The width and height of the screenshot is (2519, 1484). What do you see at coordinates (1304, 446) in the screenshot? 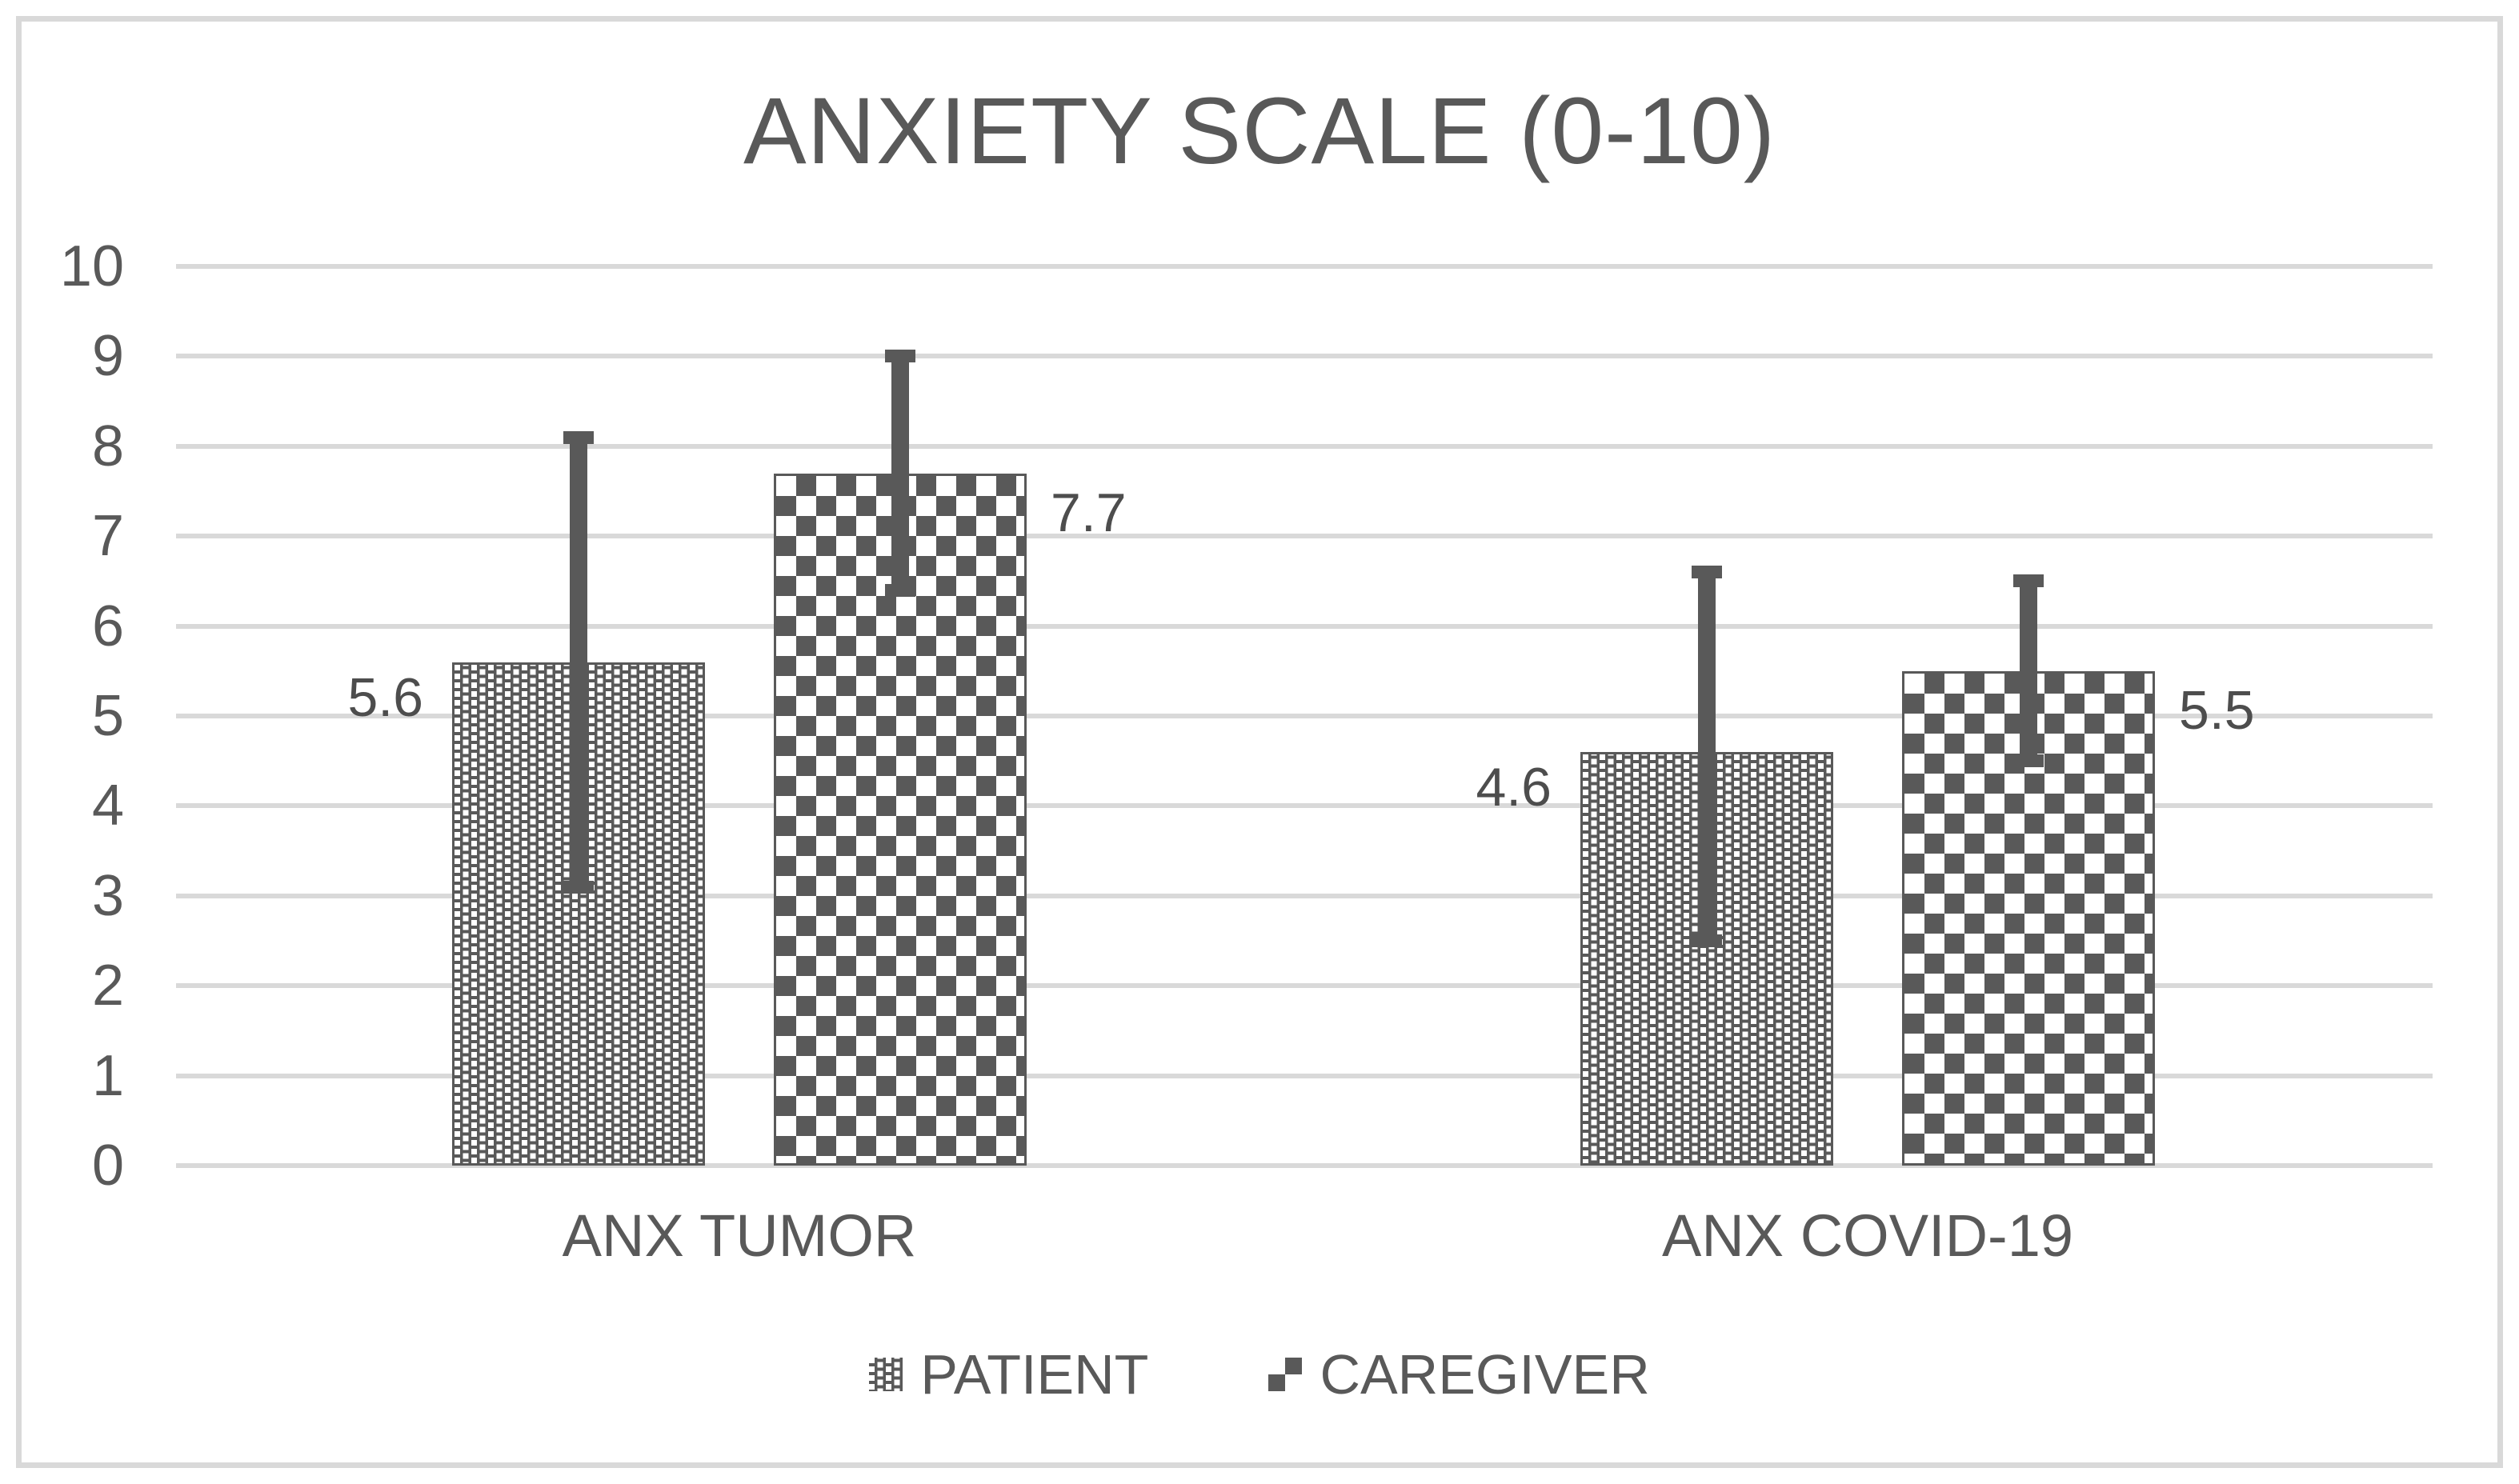
I see `gridline-y8` at bounding box center [1304, 446].